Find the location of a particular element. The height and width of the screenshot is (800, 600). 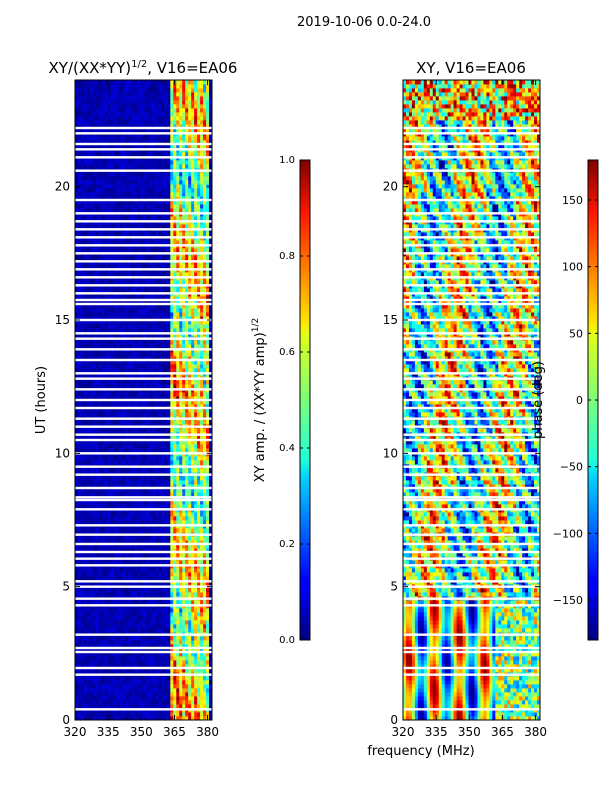

panel1-title-main: XY/(XX*YY) is located at coordinates (90, 68).